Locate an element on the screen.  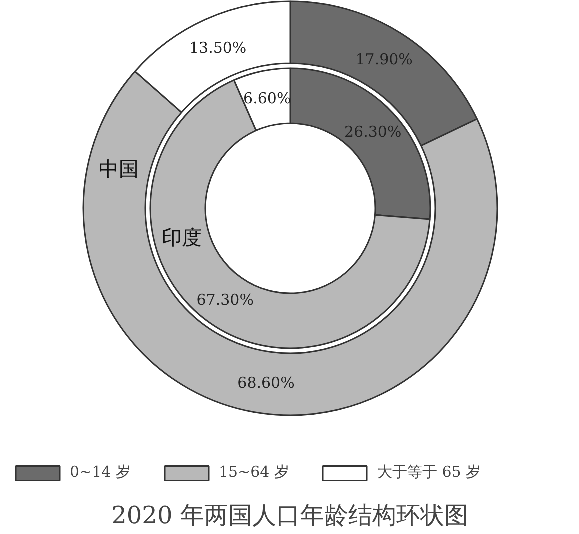
data-label: 26.30% is located at coordinates (373, 132).